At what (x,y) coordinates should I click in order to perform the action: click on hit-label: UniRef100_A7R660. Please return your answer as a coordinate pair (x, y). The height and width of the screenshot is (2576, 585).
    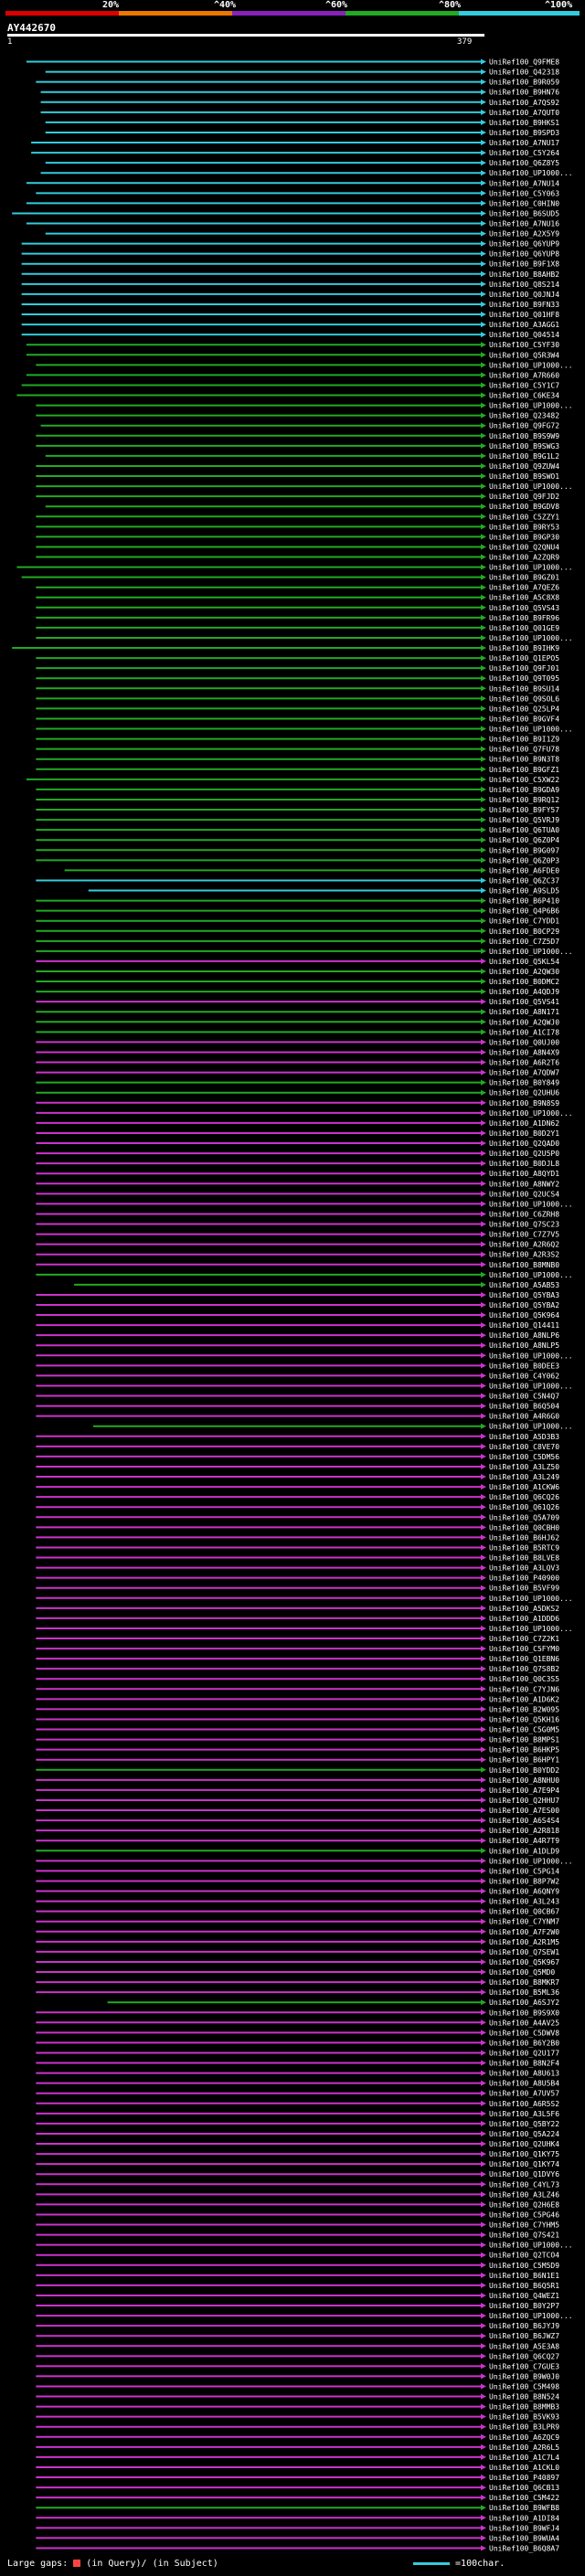
    Looking at the image, I should click on (524, 375).